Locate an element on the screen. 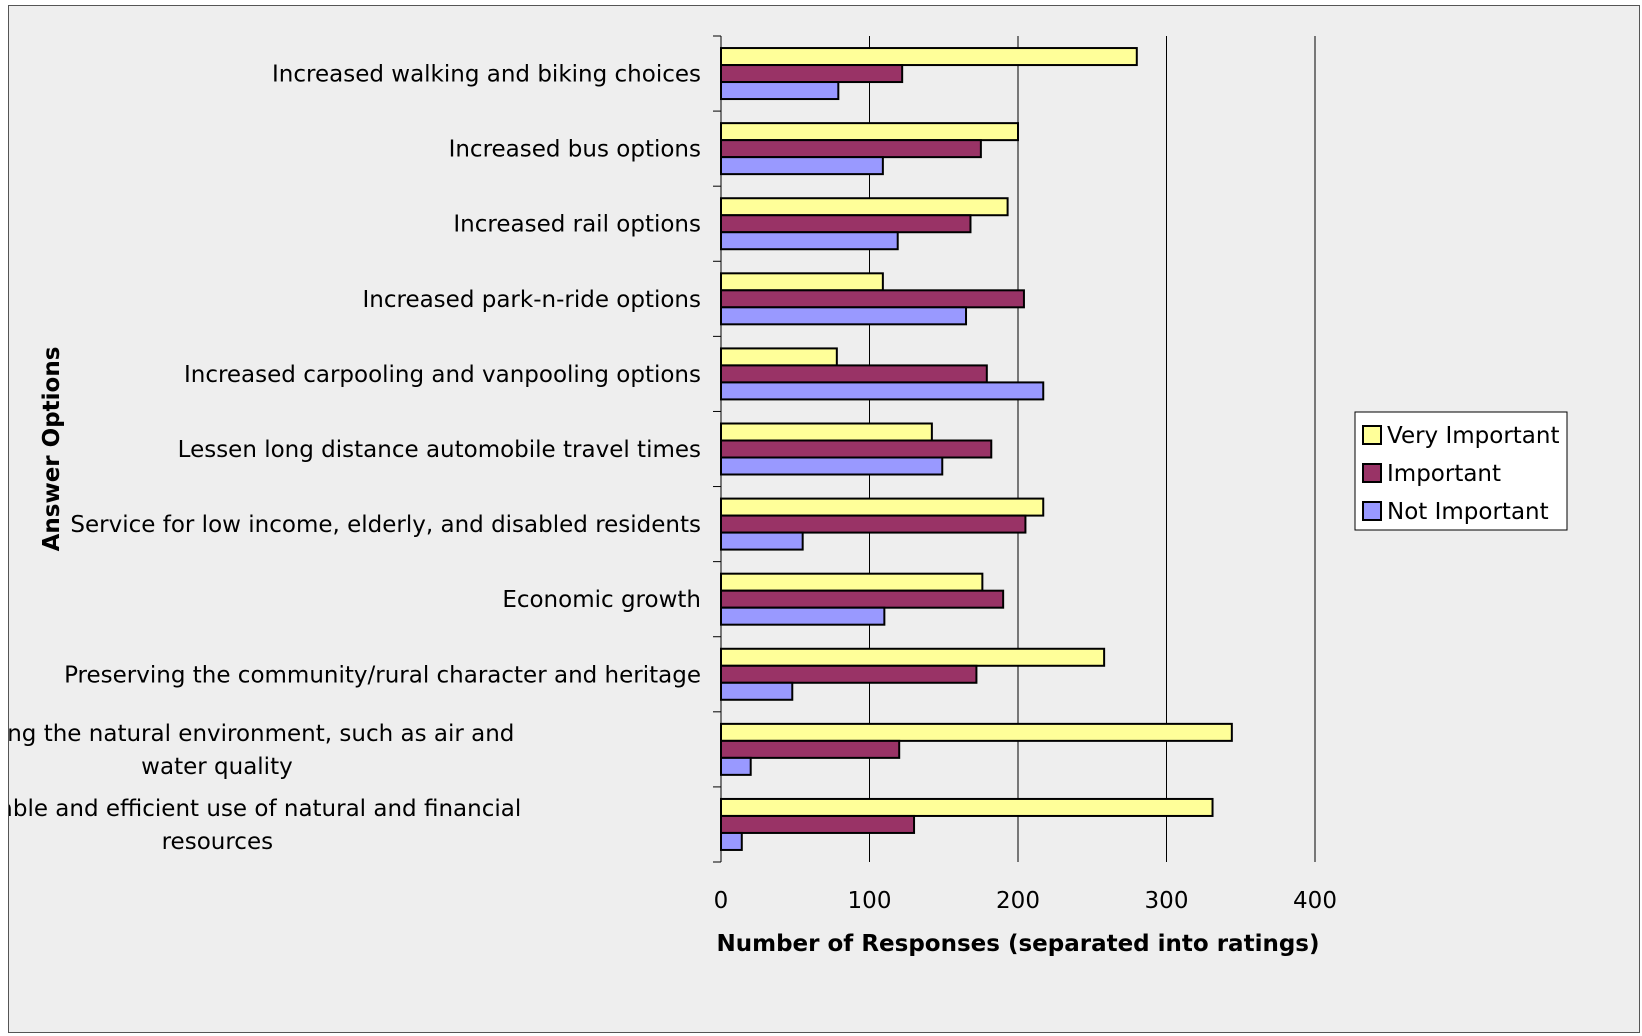 Image resolution: width=1642 pixels, height=1036 pixels. category-label: Increased park-n-ride options is located at coordinates (531, 300).